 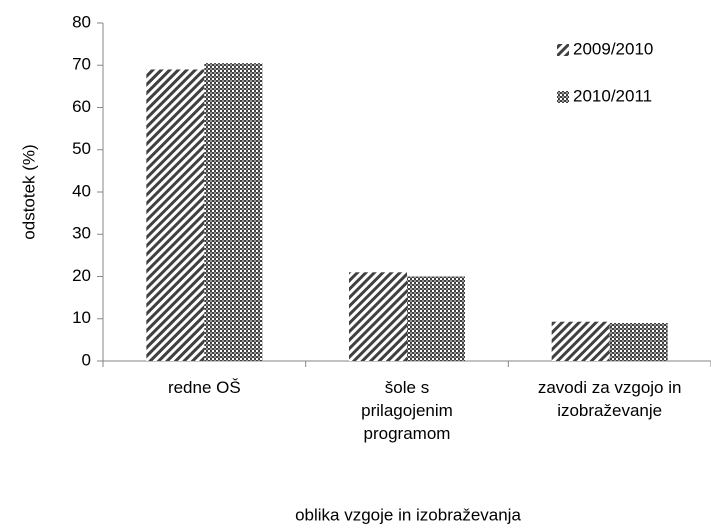 I want to click on y-axis-title: odstotek (%), so click(x=28, y=191).